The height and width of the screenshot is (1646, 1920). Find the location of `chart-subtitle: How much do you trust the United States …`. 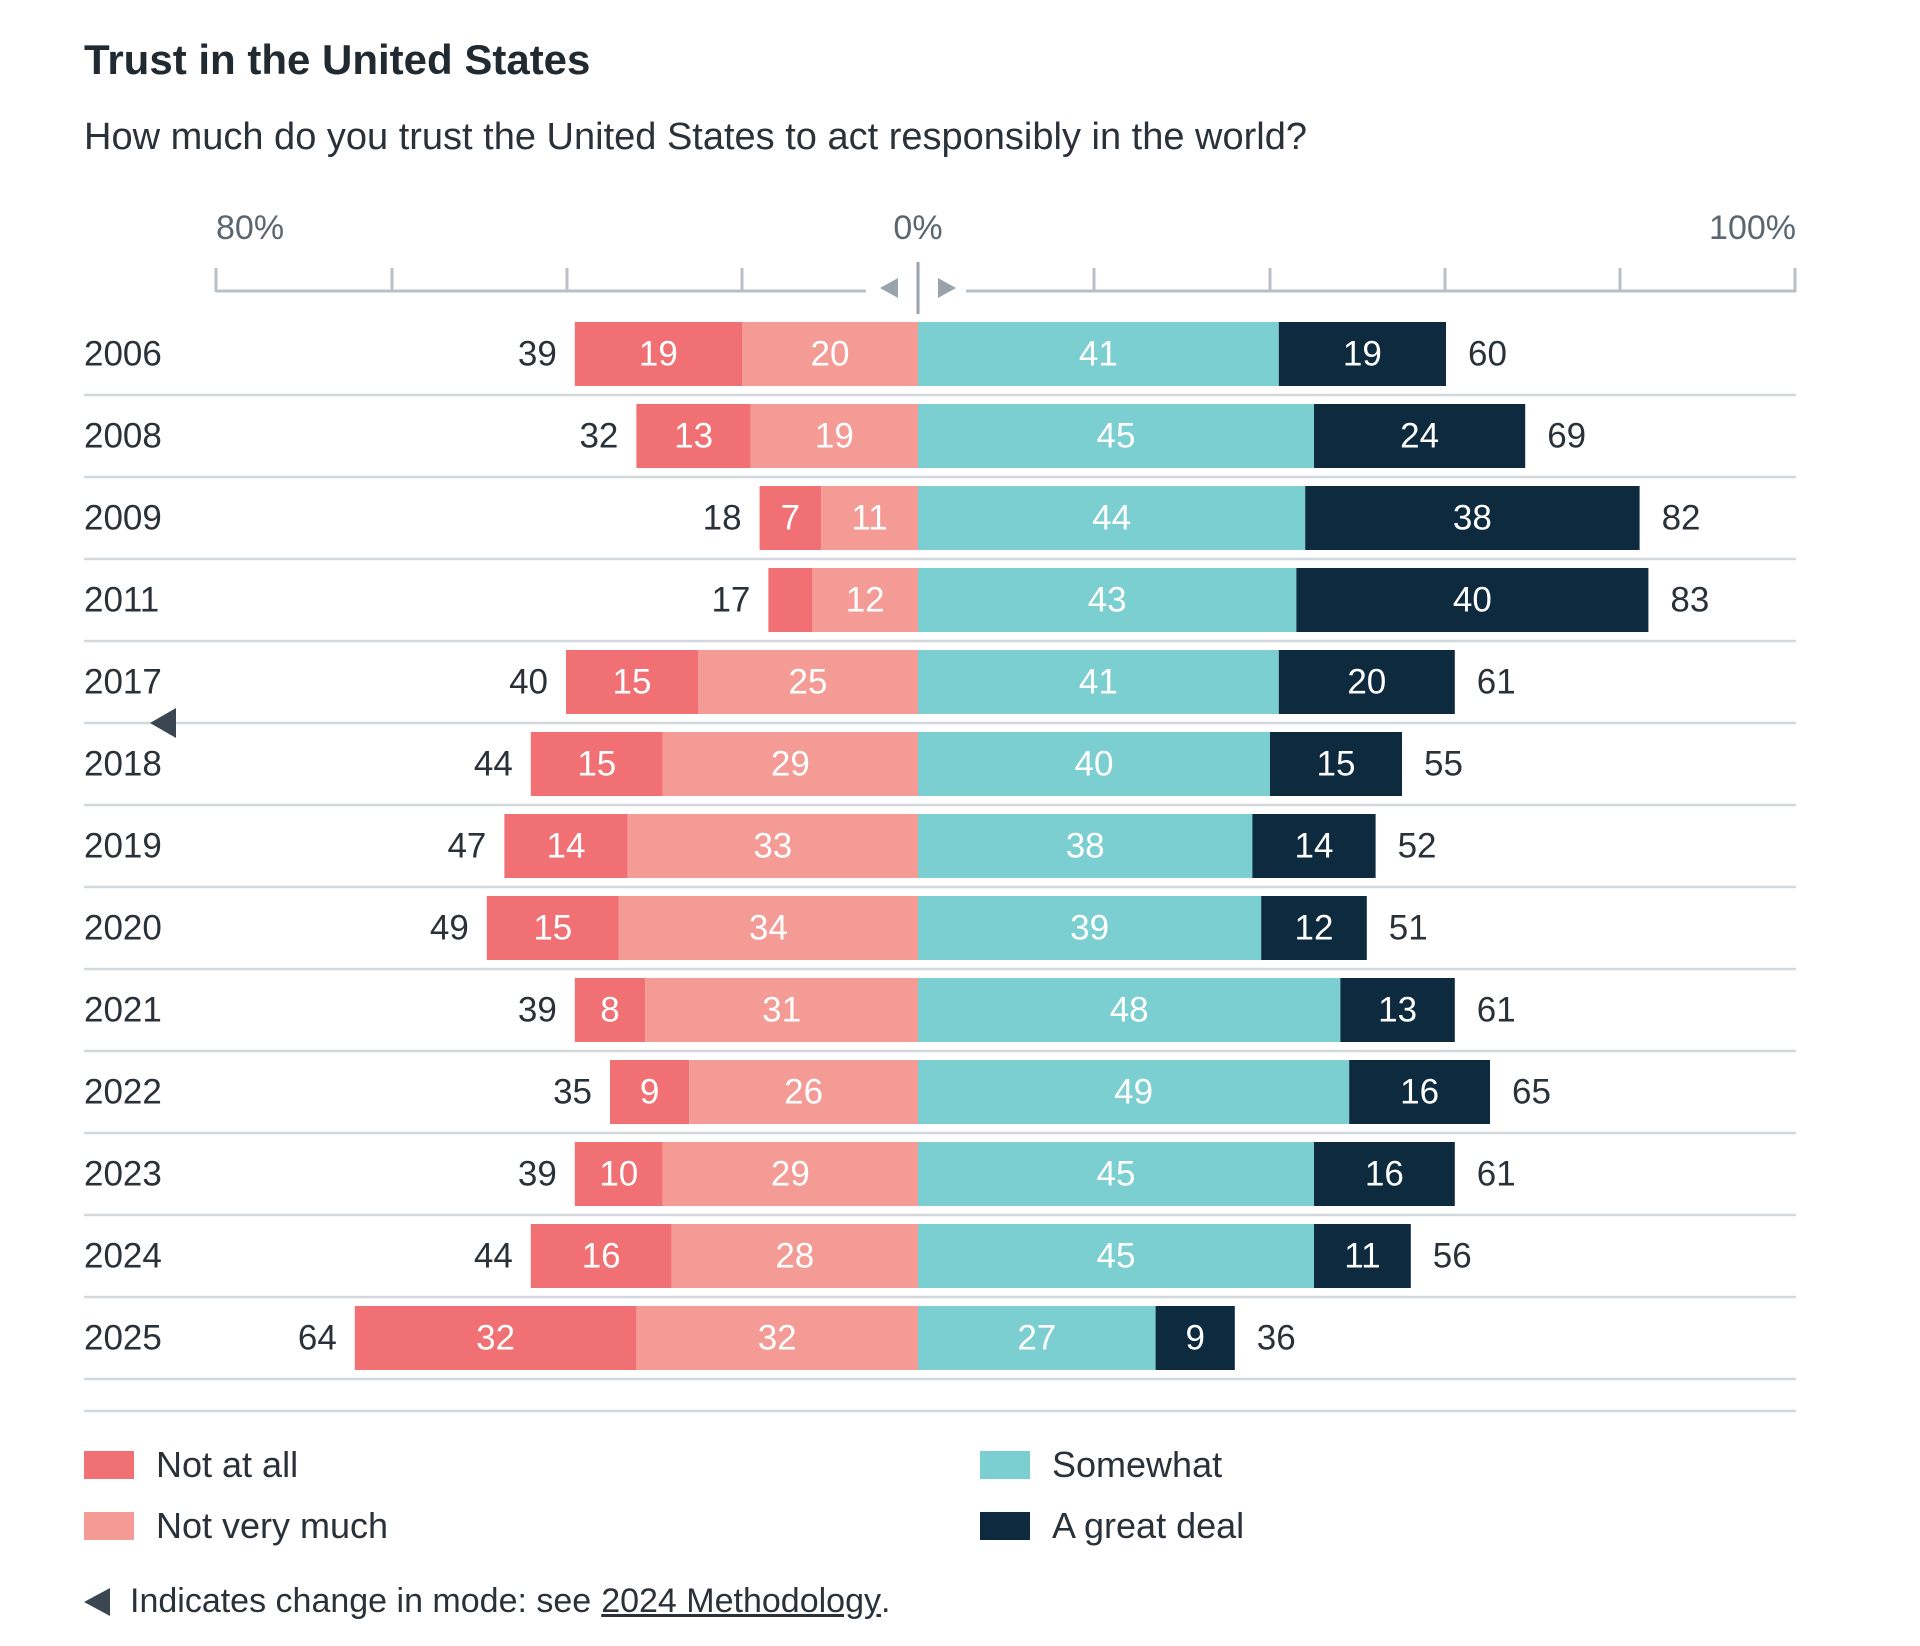

chart-subtitle: How much do you trust the United States … is located at coordinates (695, 137).